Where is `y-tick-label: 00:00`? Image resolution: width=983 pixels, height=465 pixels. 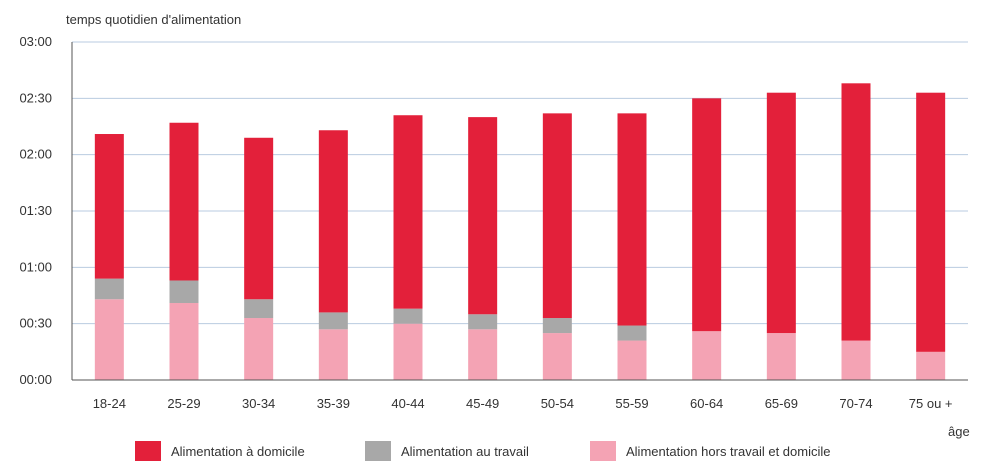 y-tick-label: 00:00 is located at coordinates (35, 379).